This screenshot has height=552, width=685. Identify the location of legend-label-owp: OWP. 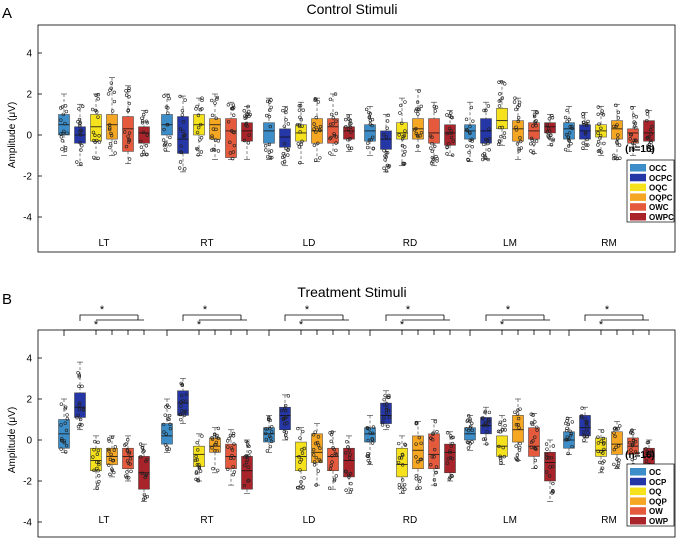
(659, 521).